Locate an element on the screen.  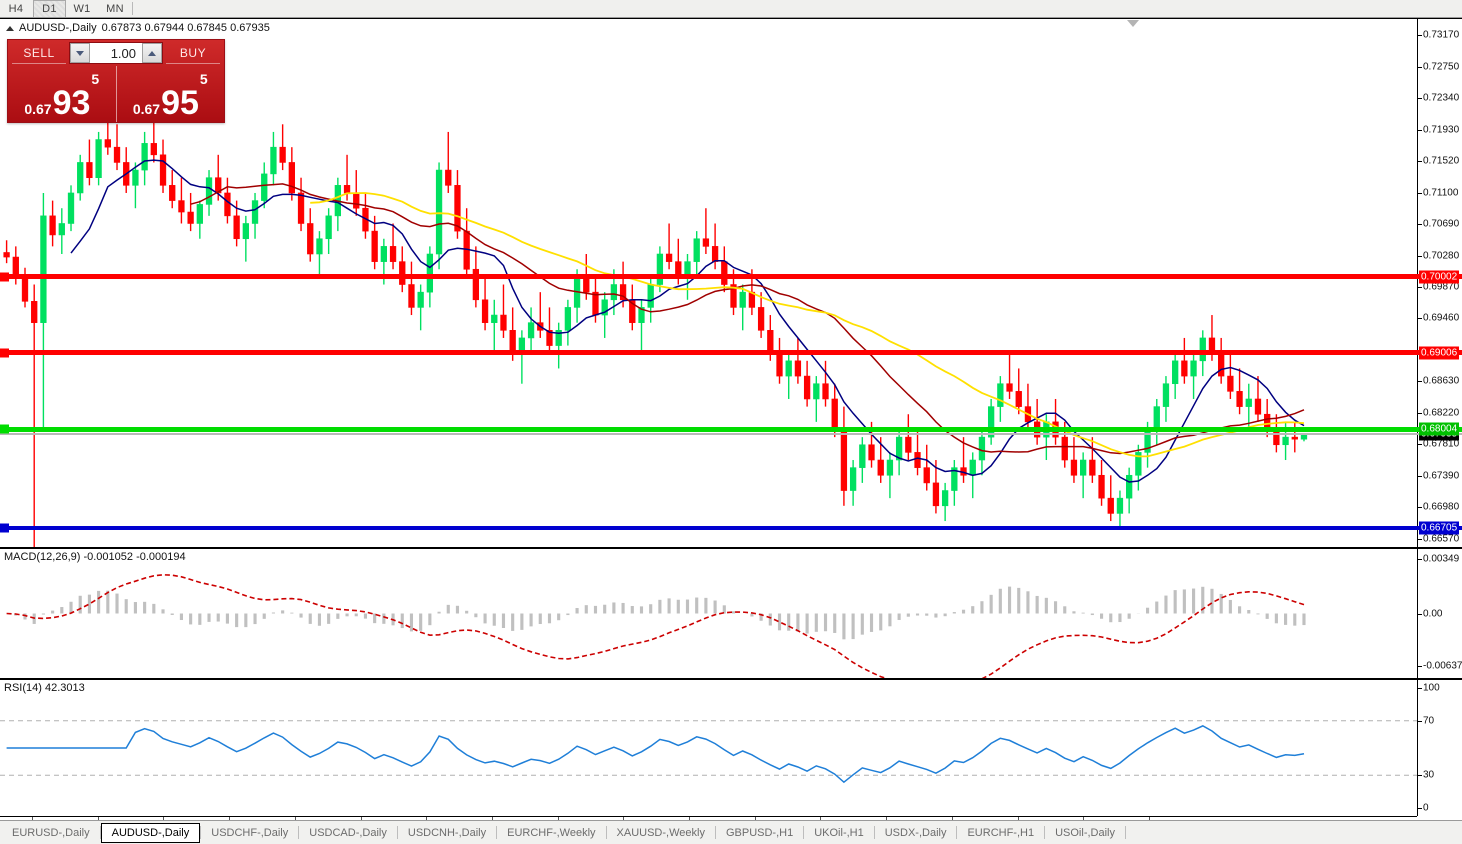
sell-price-quote: 0.67 93 5 is located at coordinates (62, 94).